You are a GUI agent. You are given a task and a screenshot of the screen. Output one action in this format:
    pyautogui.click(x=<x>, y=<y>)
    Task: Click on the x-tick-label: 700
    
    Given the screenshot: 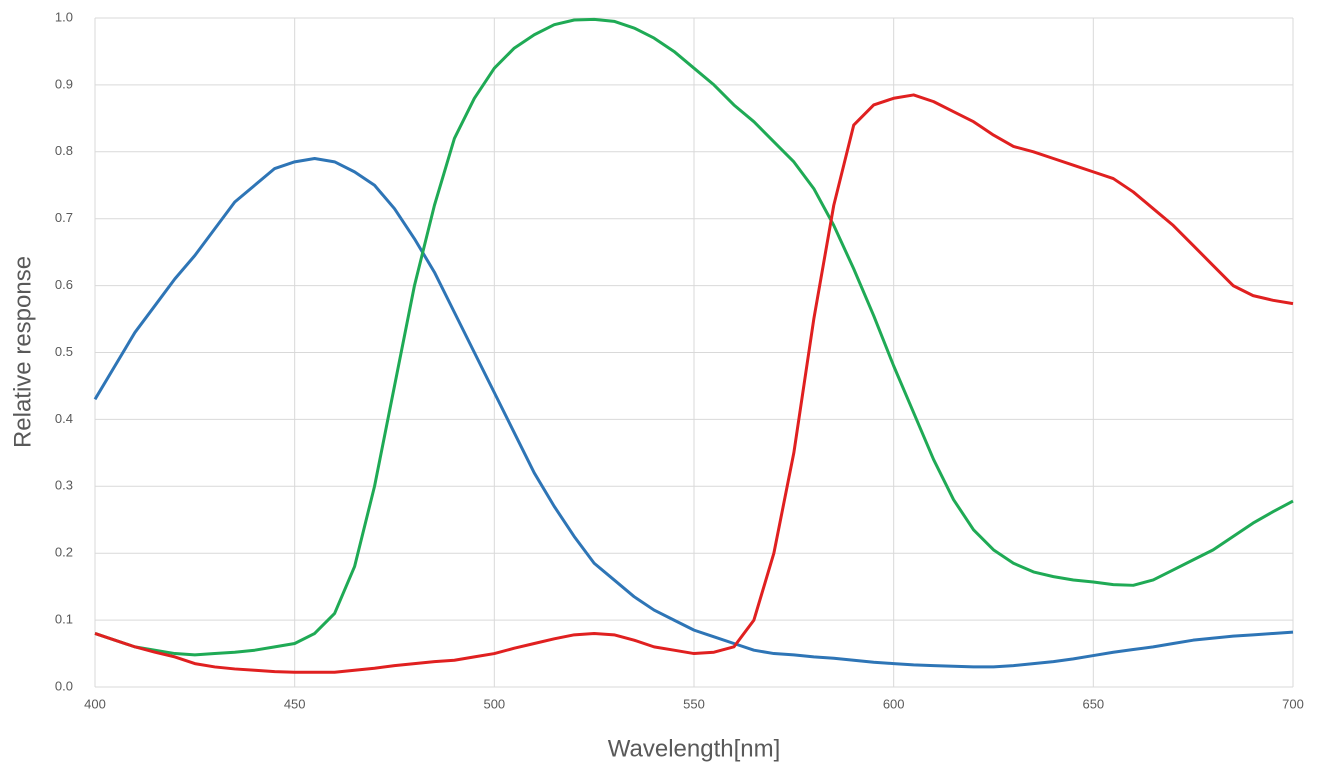 What is the action you would take?
    pyautogui.click(x=1293, y=703)
    